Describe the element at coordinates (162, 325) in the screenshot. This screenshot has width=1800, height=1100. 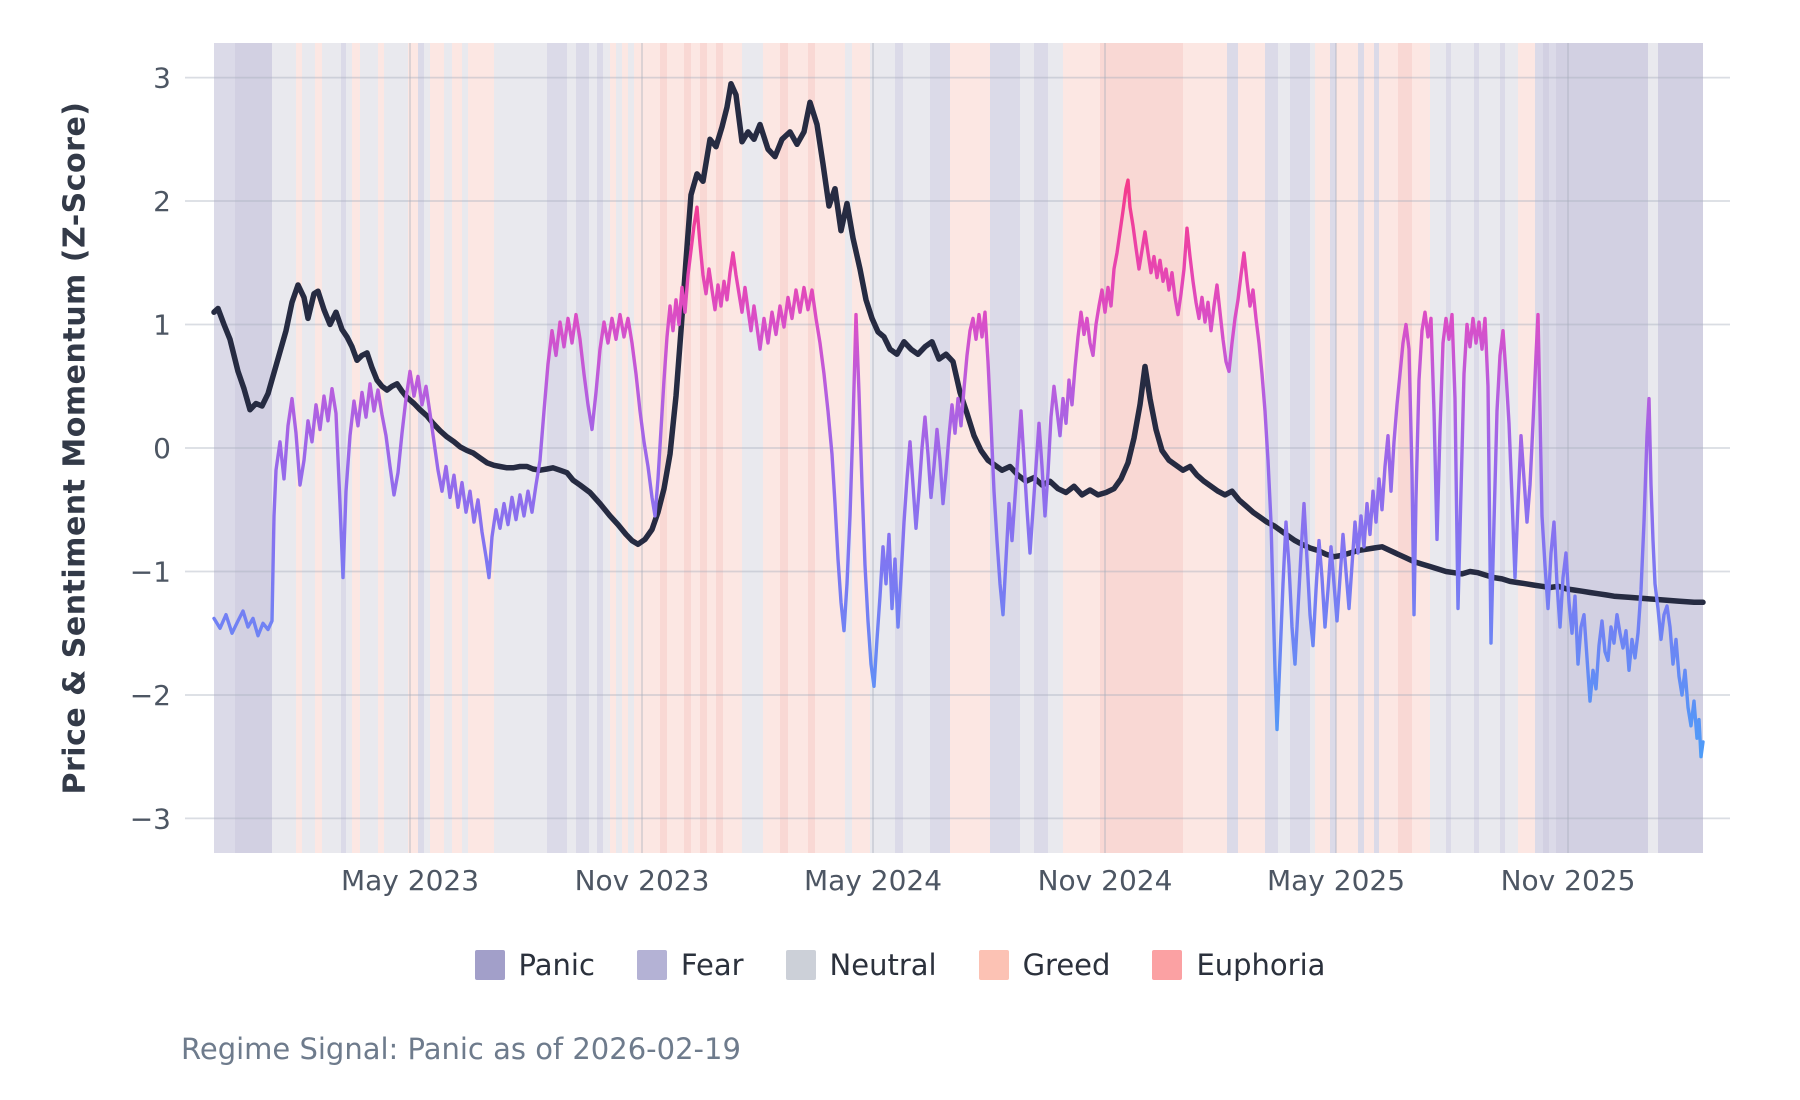
I see `y-tick-label: 1` at that location.